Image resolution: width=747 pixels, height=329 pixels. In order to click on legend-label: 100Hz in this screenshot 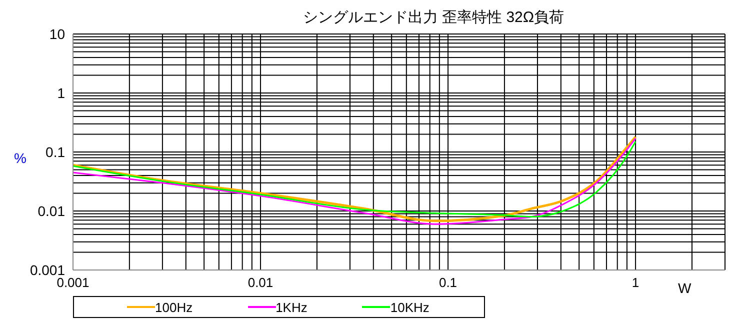, I will do `click(174, 307)`.